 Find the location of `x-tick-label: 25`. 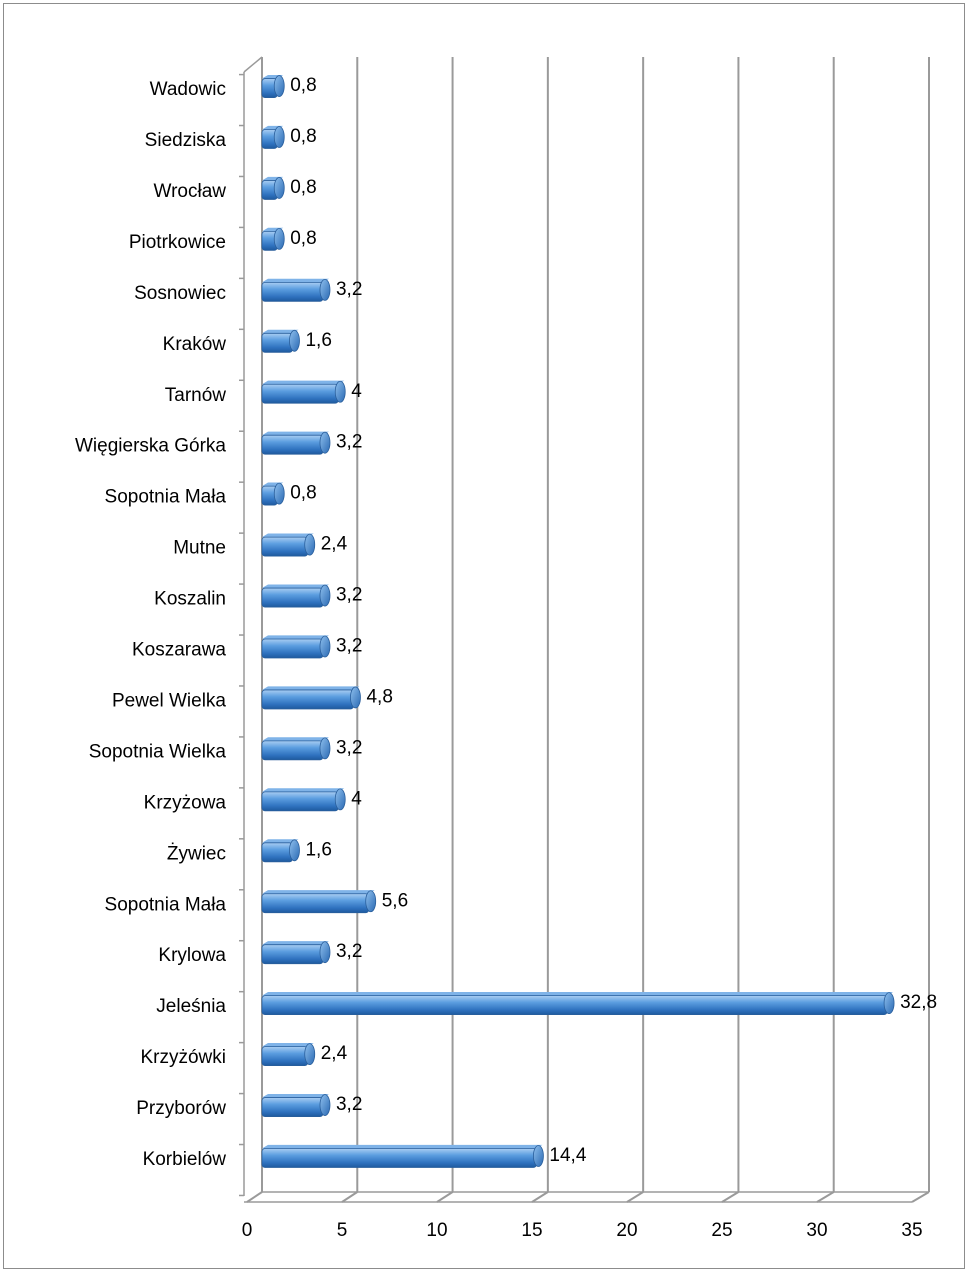

x-tick-label: 25 is located at coordinates (721, 1230).